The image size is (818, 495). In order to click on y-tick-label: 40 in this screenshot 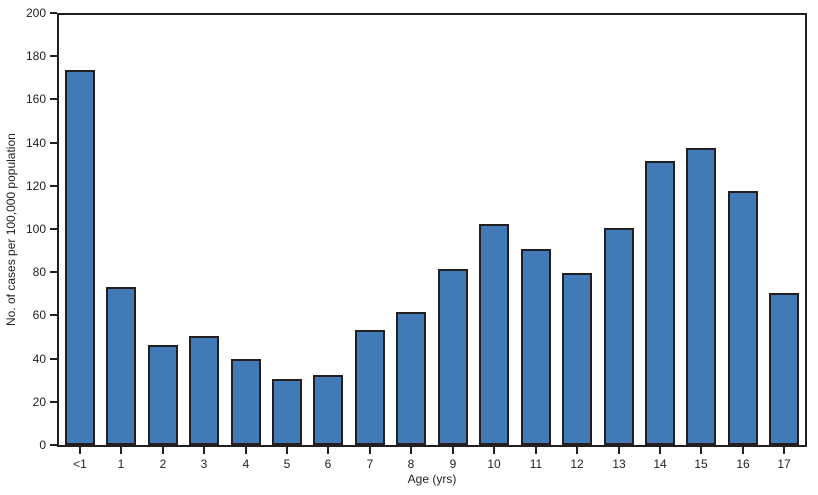, I will do `click(39, 359)`.